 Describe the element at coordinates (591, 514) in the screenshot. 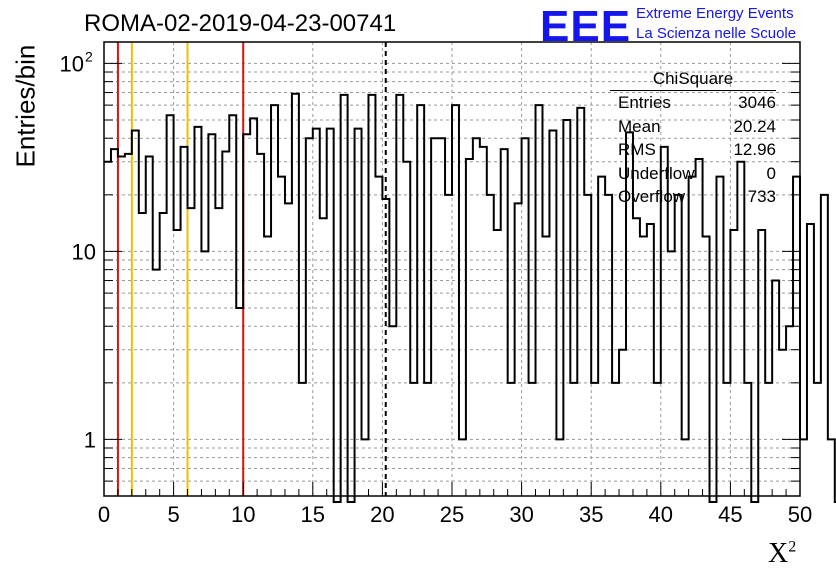

I see `x-tick-label: 35` at that location.